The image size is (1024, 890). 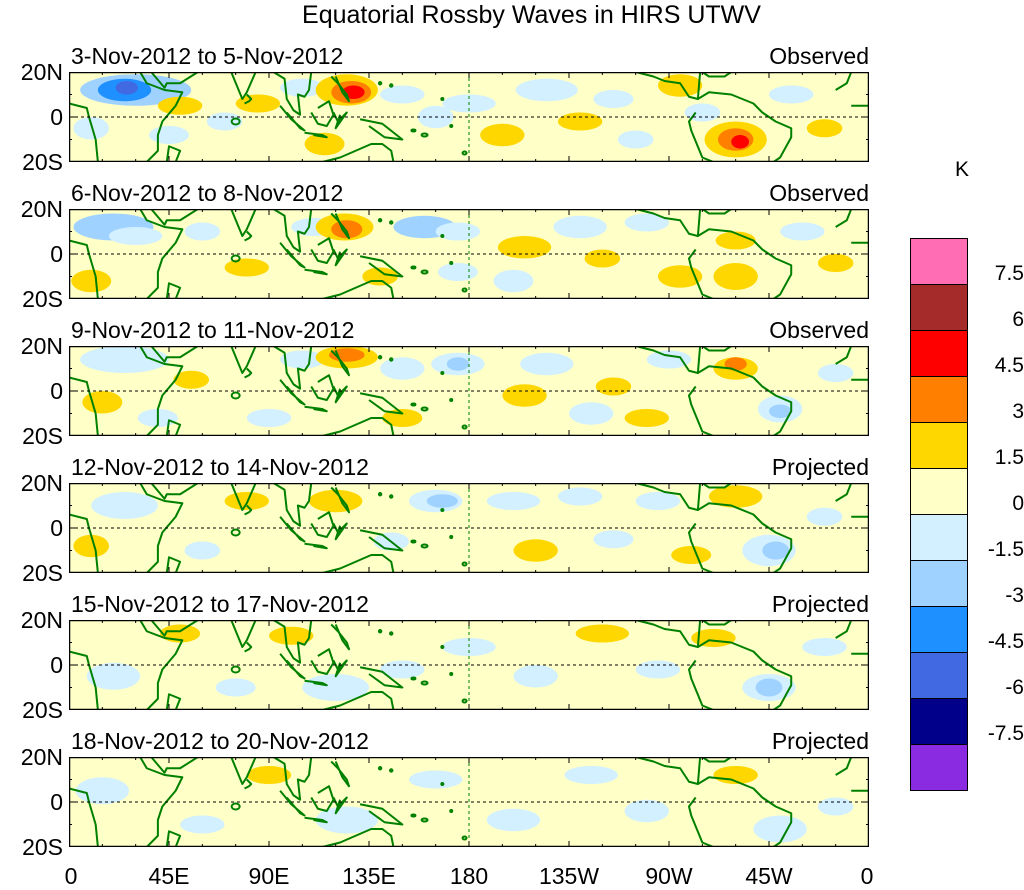 I want to click on longitude-tick-label: 45W, so click(x=769, y=876).